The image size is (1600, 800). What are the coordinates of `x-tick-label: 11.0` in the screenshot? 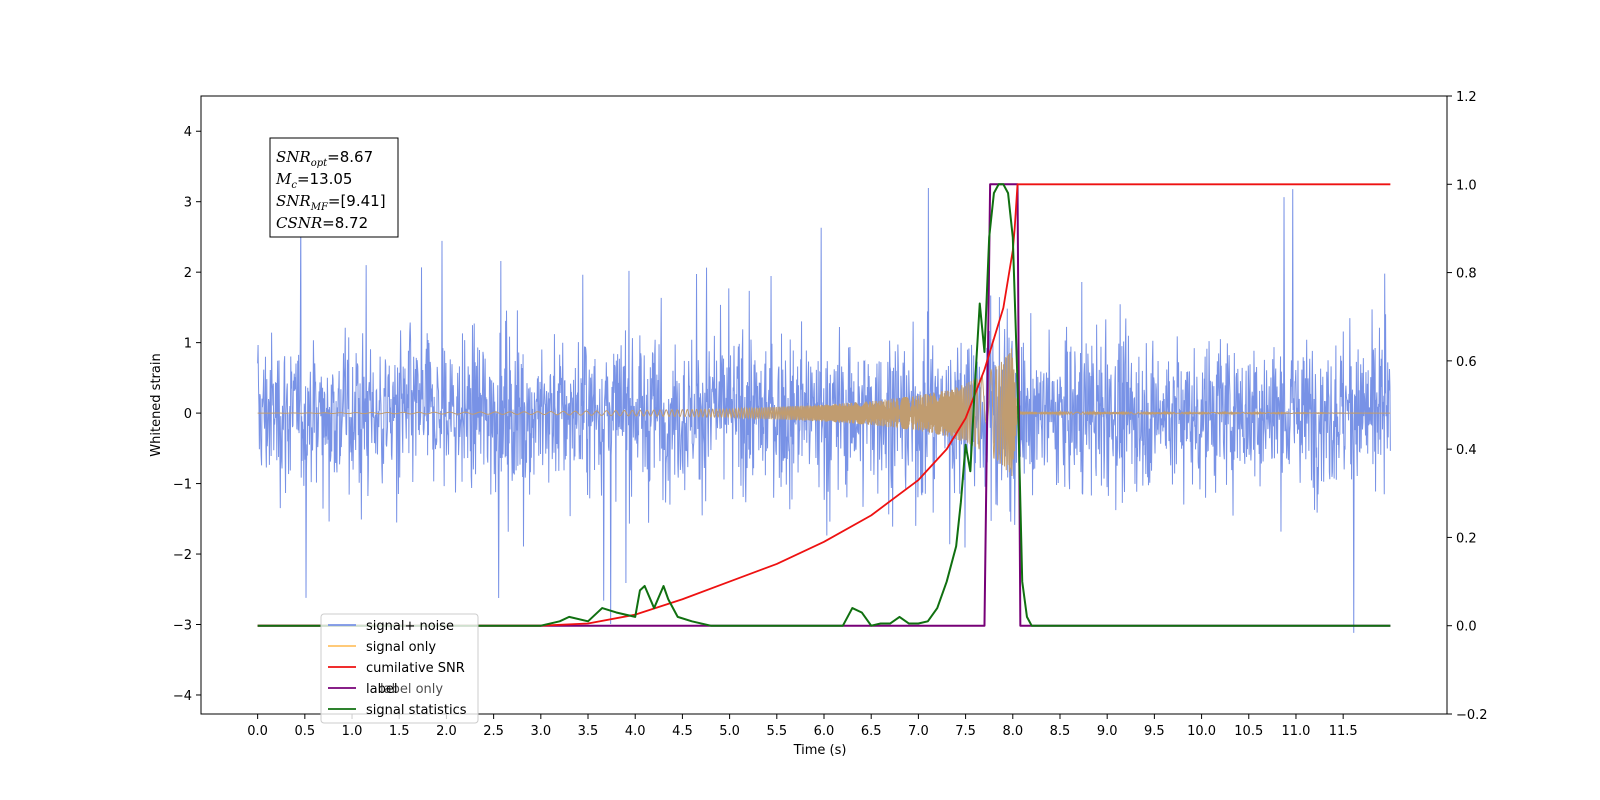 It's located at (1295, 731).